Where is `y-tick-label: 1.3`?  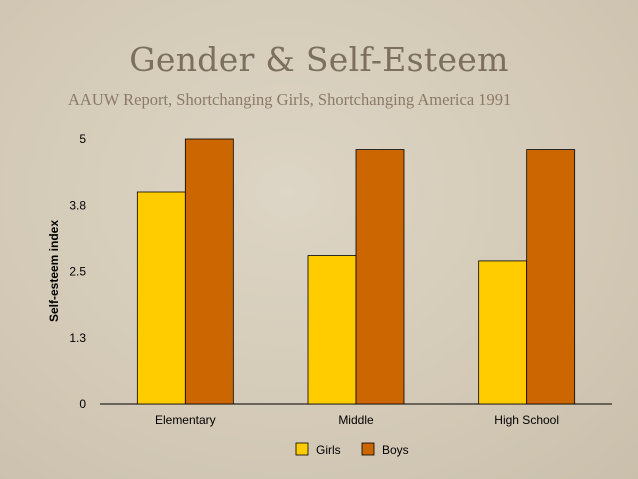
y-tick-label: 1.3 is located at coordinates (77, 338).